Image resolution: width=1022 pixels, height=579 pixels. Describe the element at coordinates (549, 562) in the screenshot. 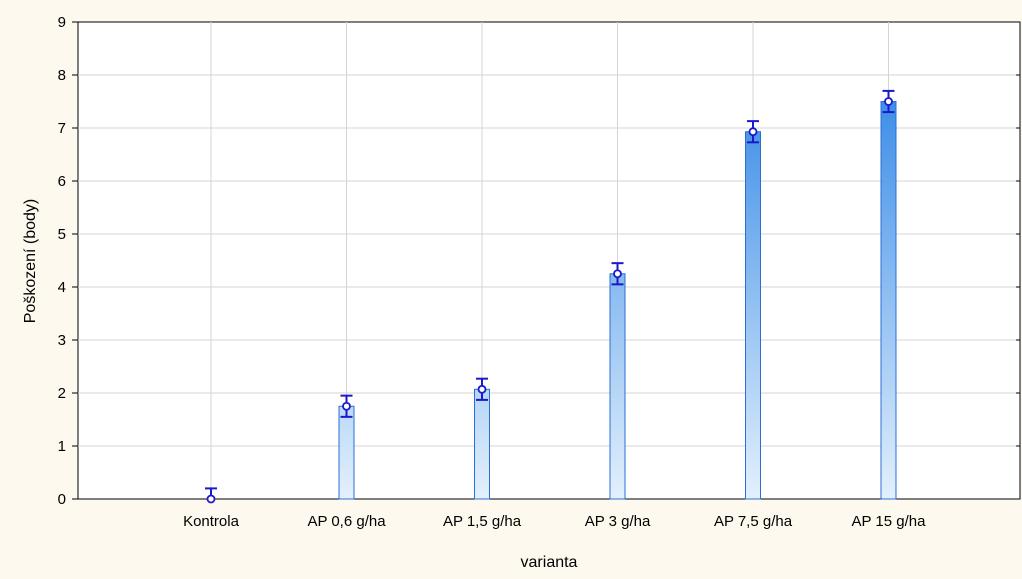

I see `x-axis-title: varianta` at that location.